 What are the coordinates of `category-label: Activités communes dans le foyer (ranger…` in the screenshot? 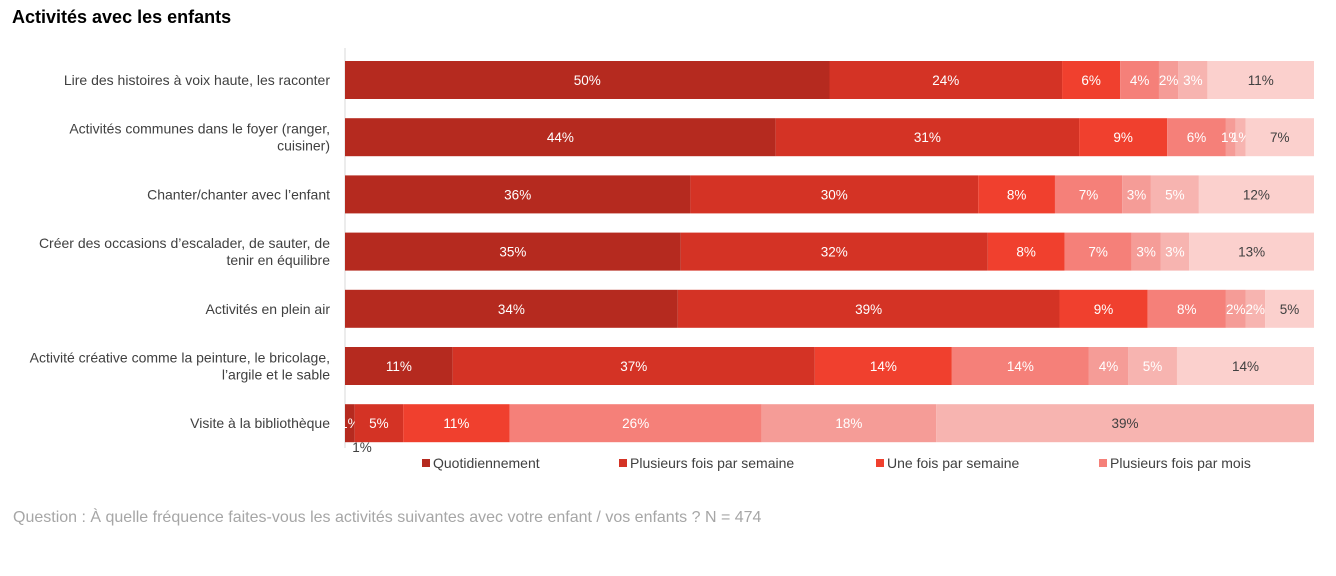 It's located at (199, 129).